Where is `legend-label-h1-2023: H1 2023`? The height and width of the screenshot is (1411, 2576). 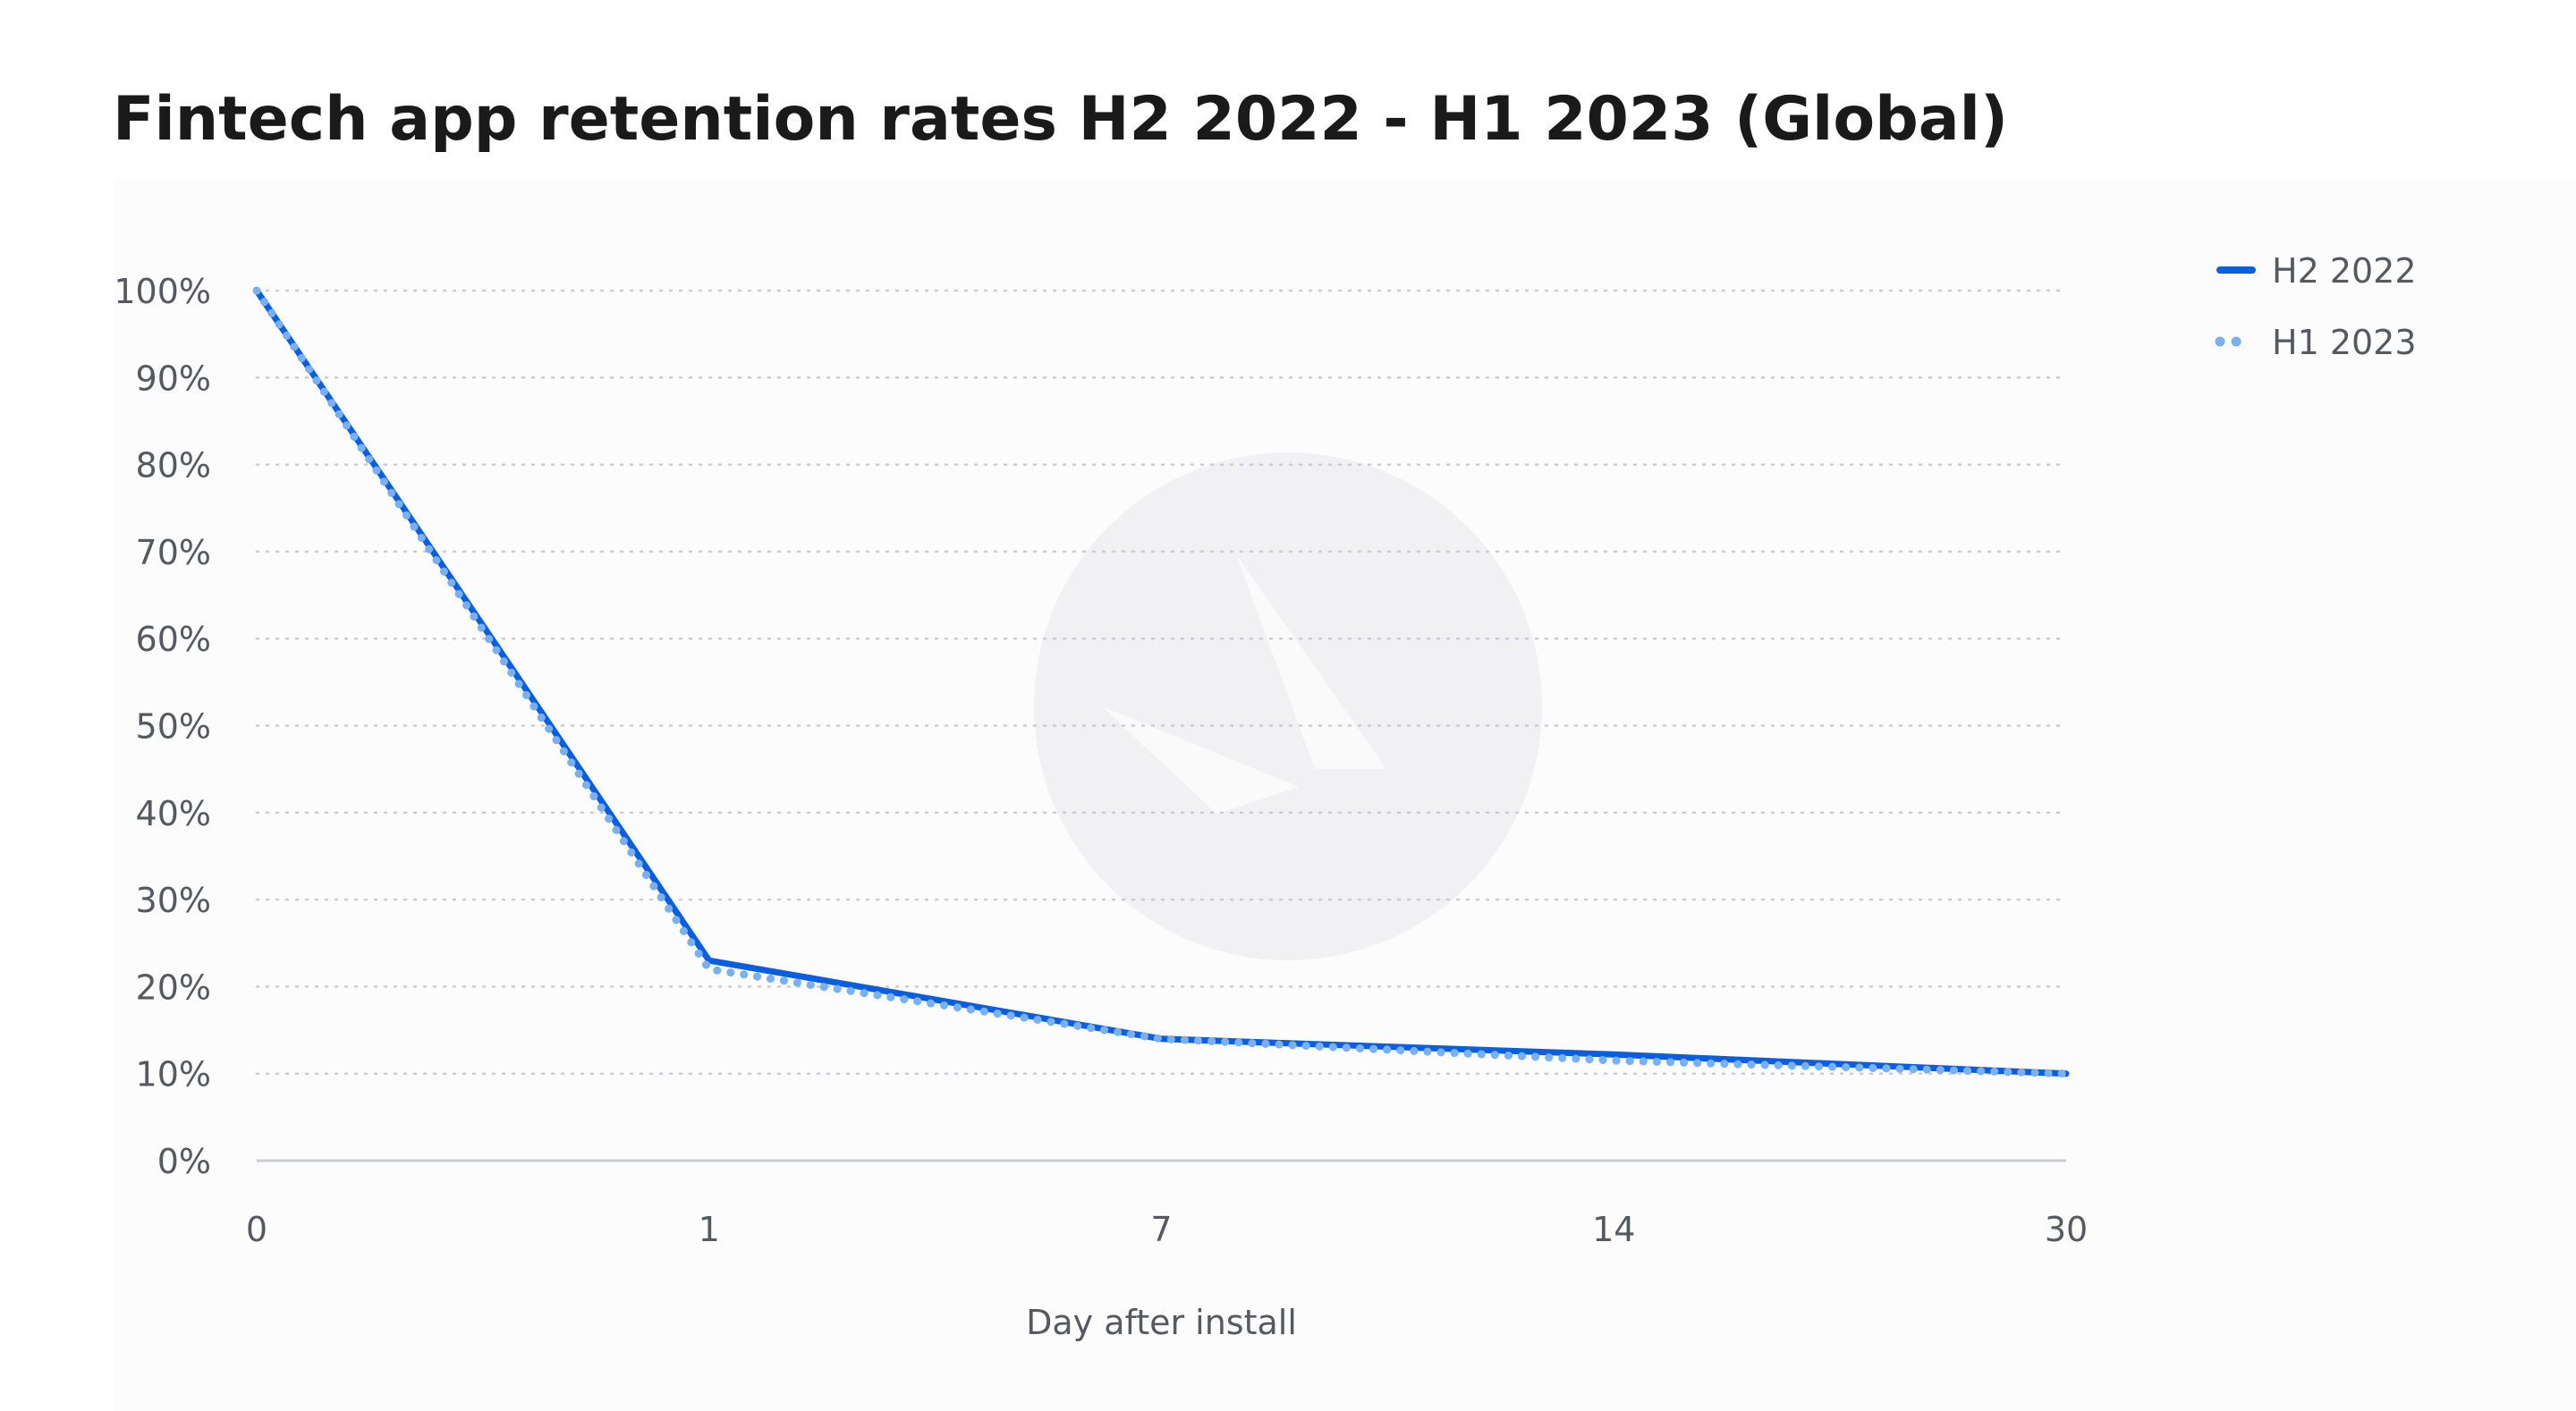 legend-label-h1-2023: H1 2023 is located at coordinates (2344, 342).